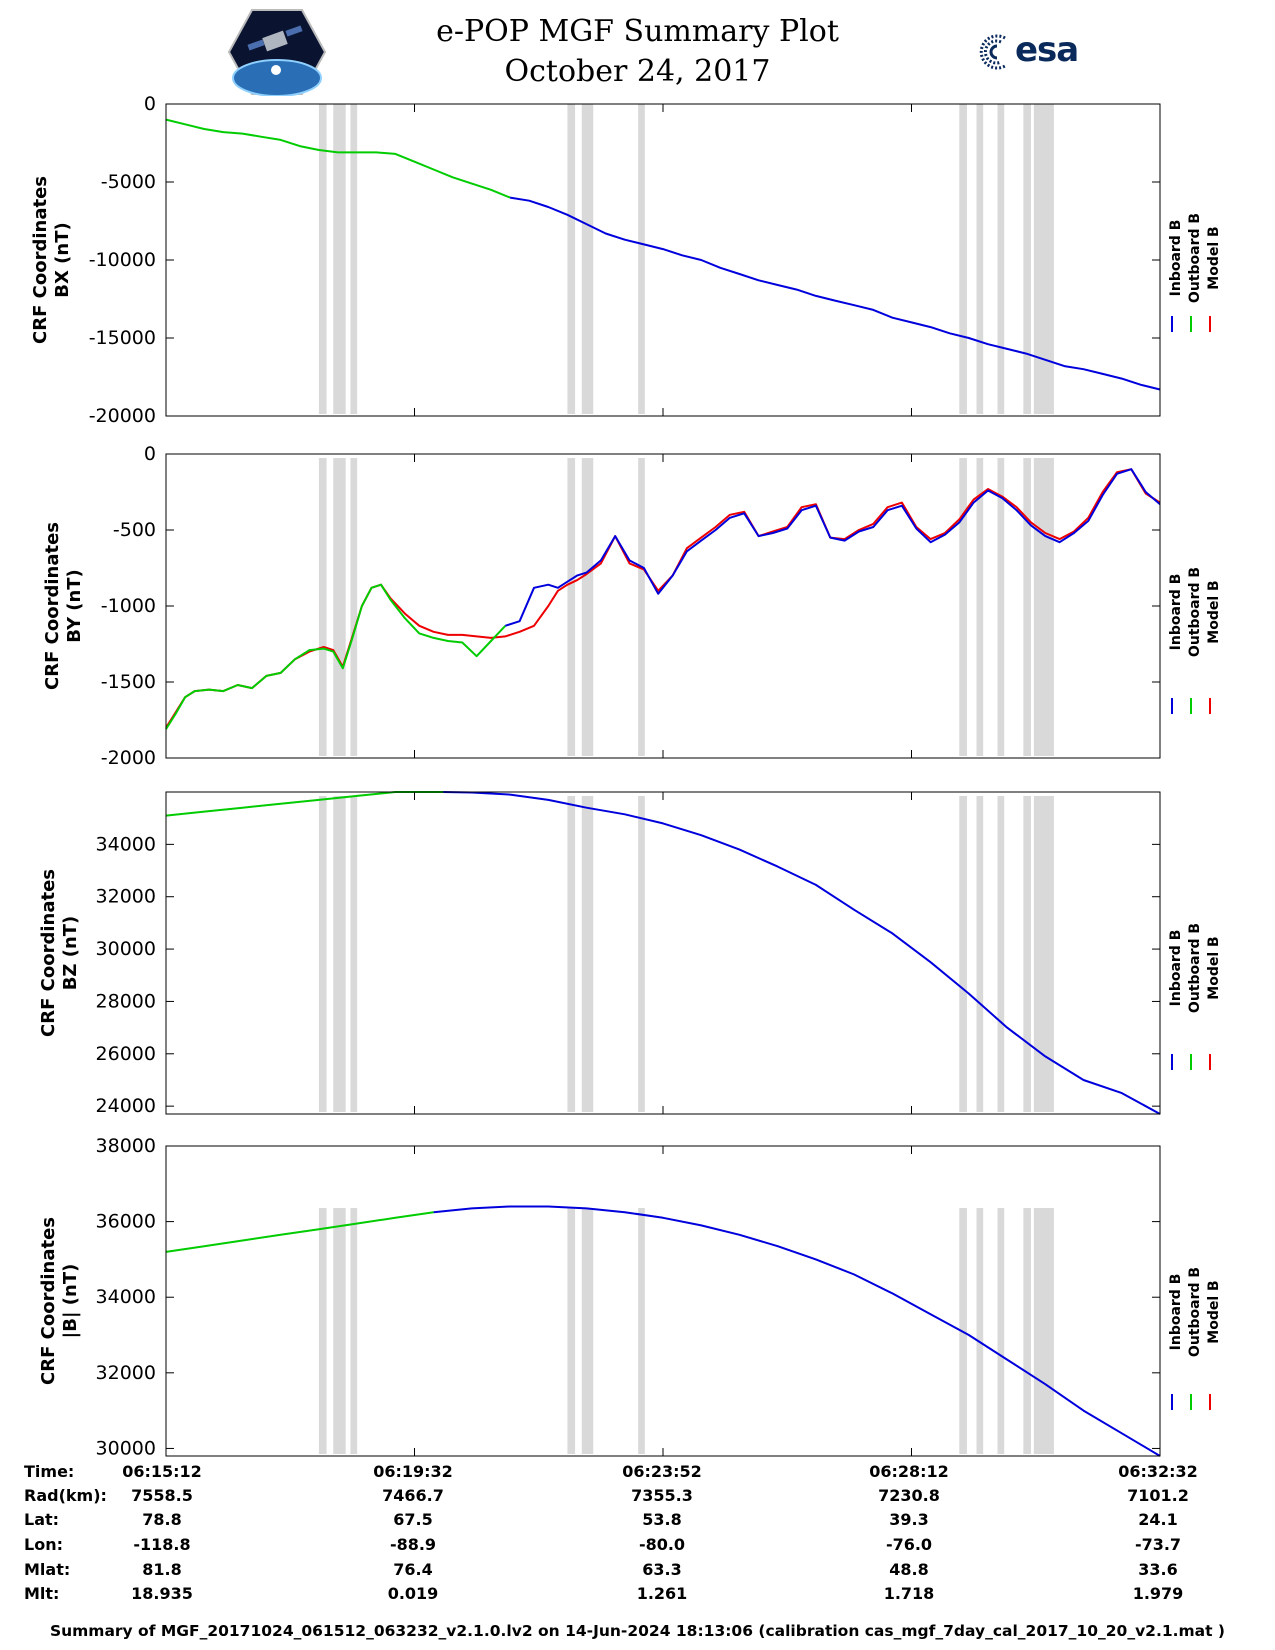 The height and width of the screenshot is (1650, 1275). What do you see at coordinates (413, 1495) in the screenshot?
I see `rad-value: 7466.7` at bounding box center [413, 1495].